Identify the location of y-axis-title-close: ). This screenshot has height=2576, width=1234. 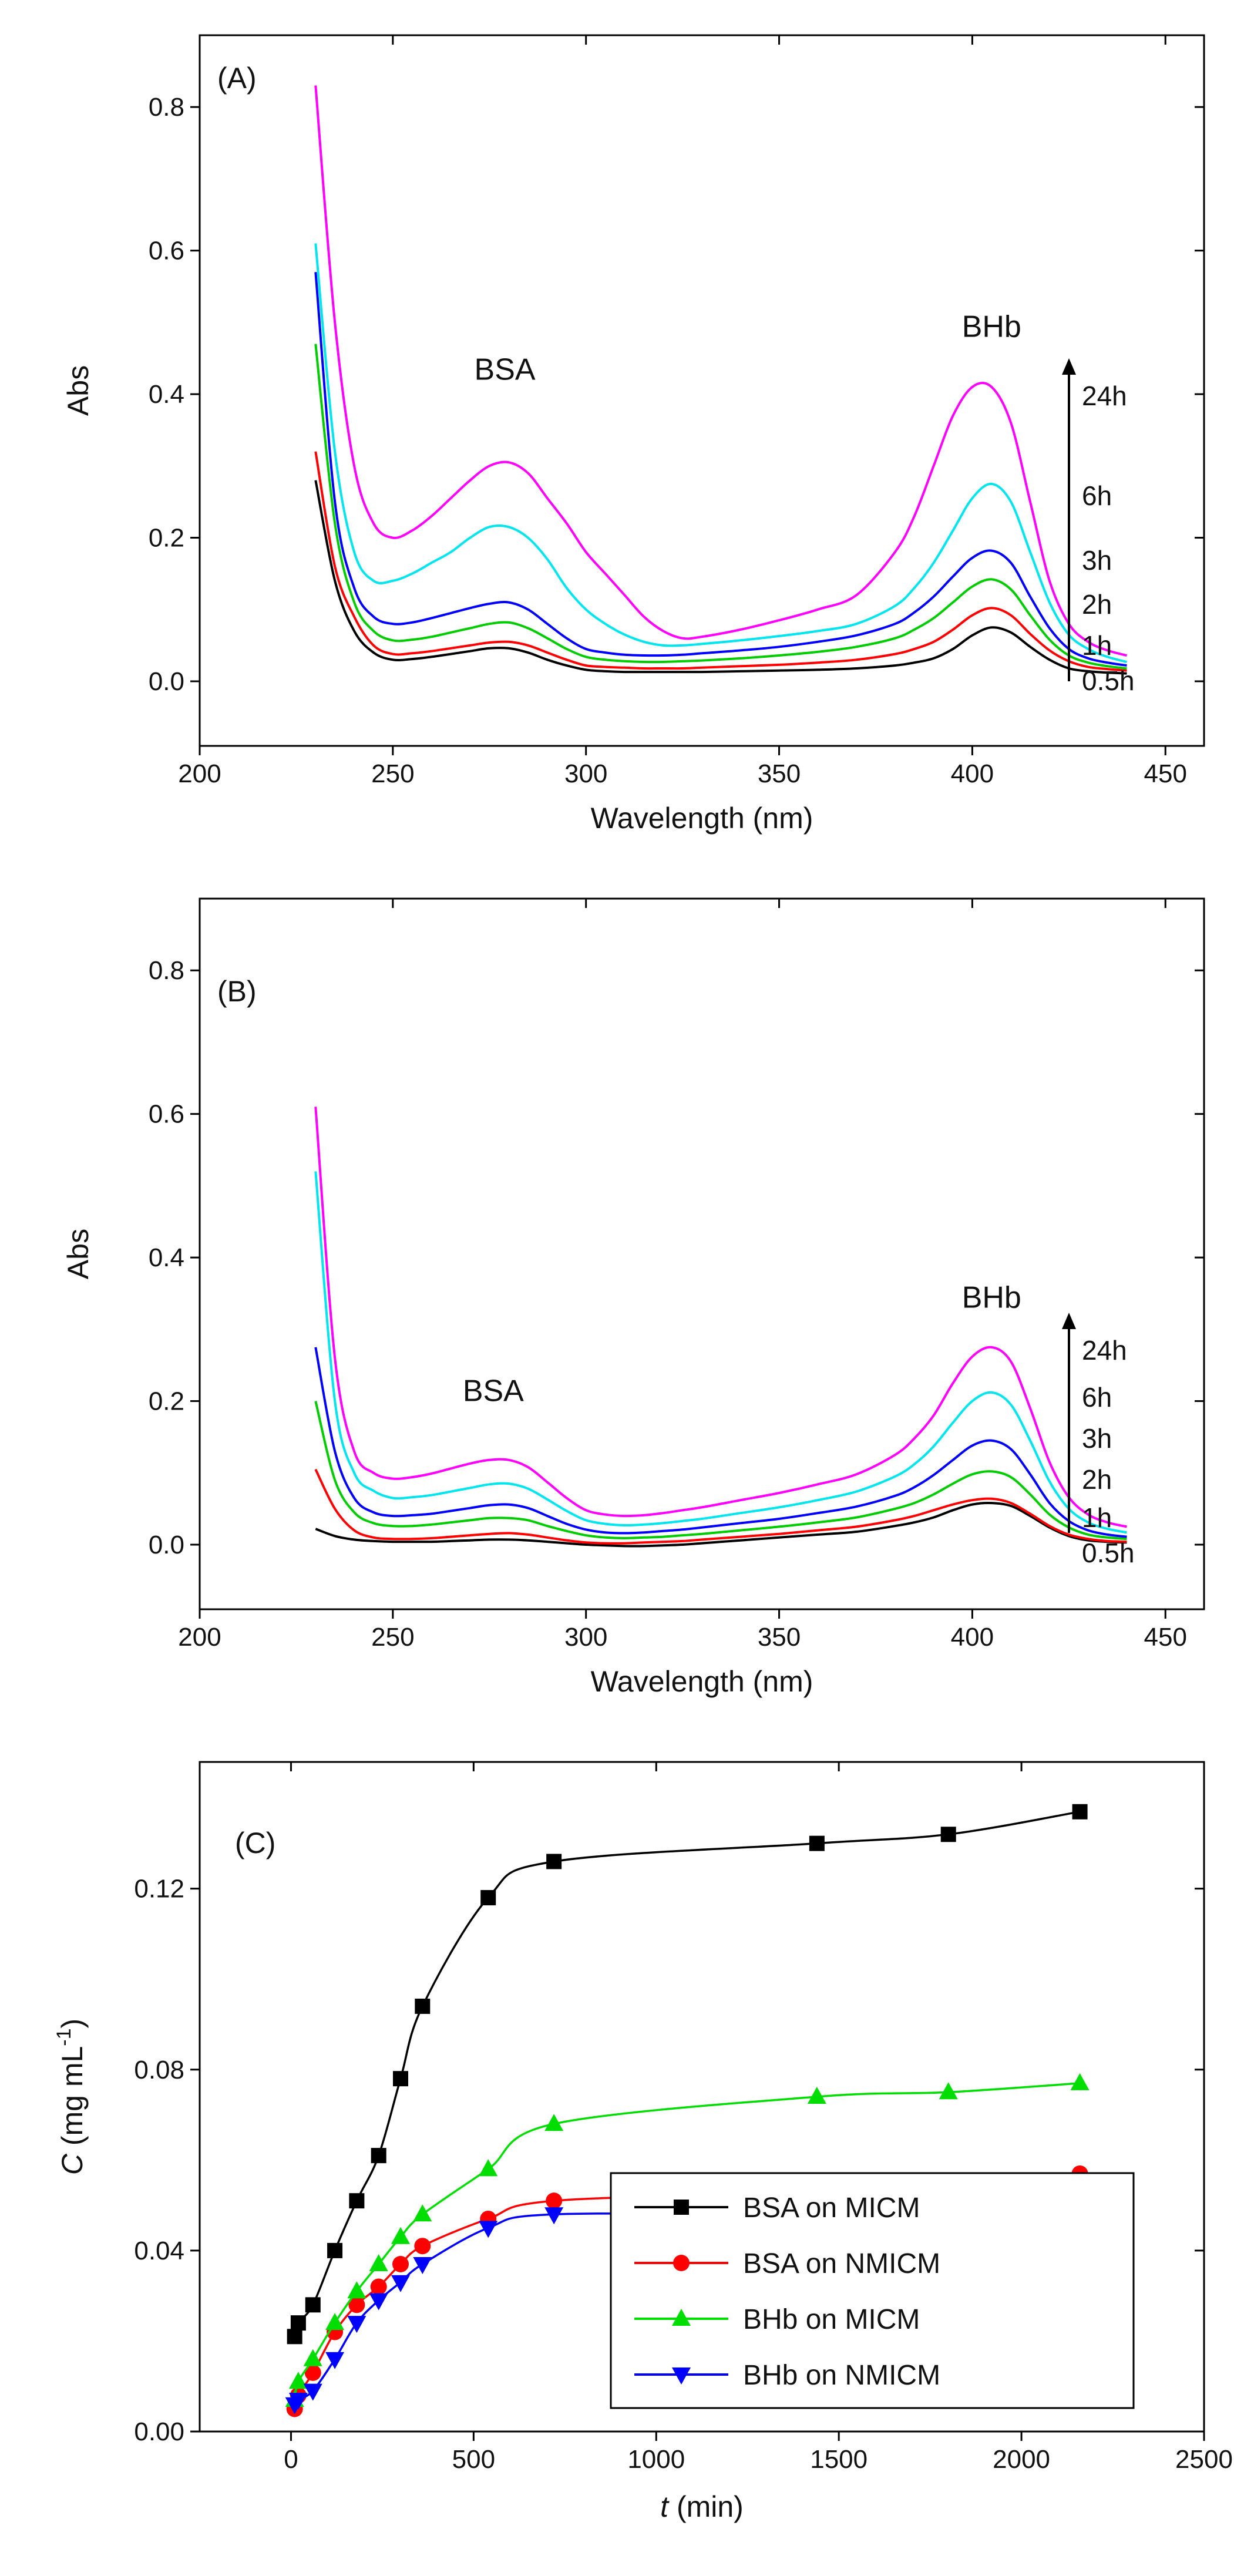
(72, 2024).